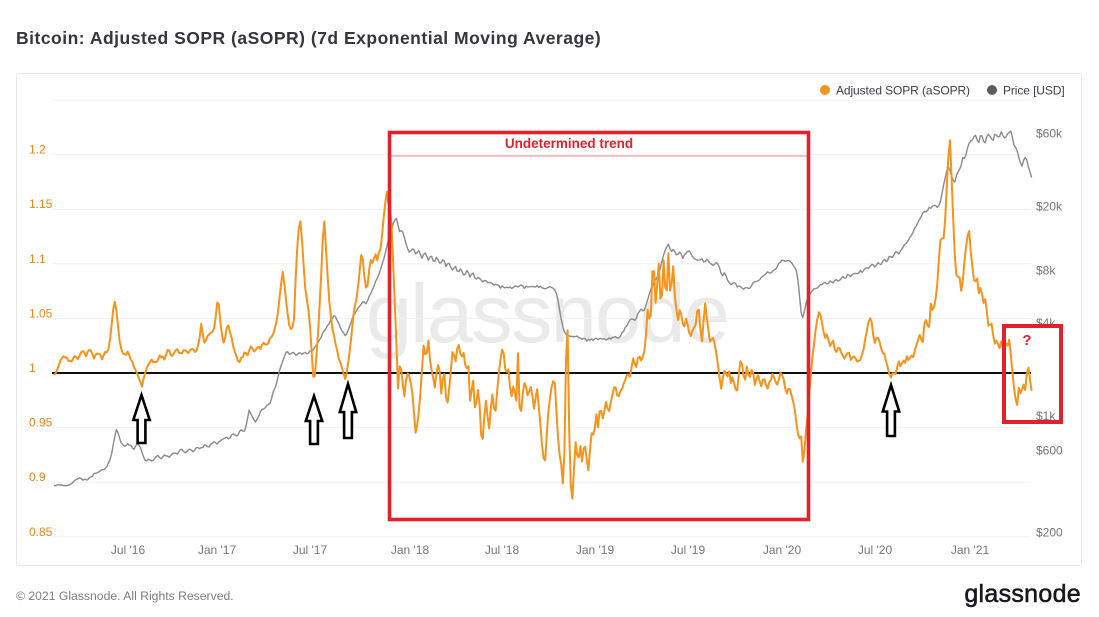  What do you see at coordinates (37, 150) in the screenshot?
I see `svg-text: 1.2` at bounding box center [37, 150].